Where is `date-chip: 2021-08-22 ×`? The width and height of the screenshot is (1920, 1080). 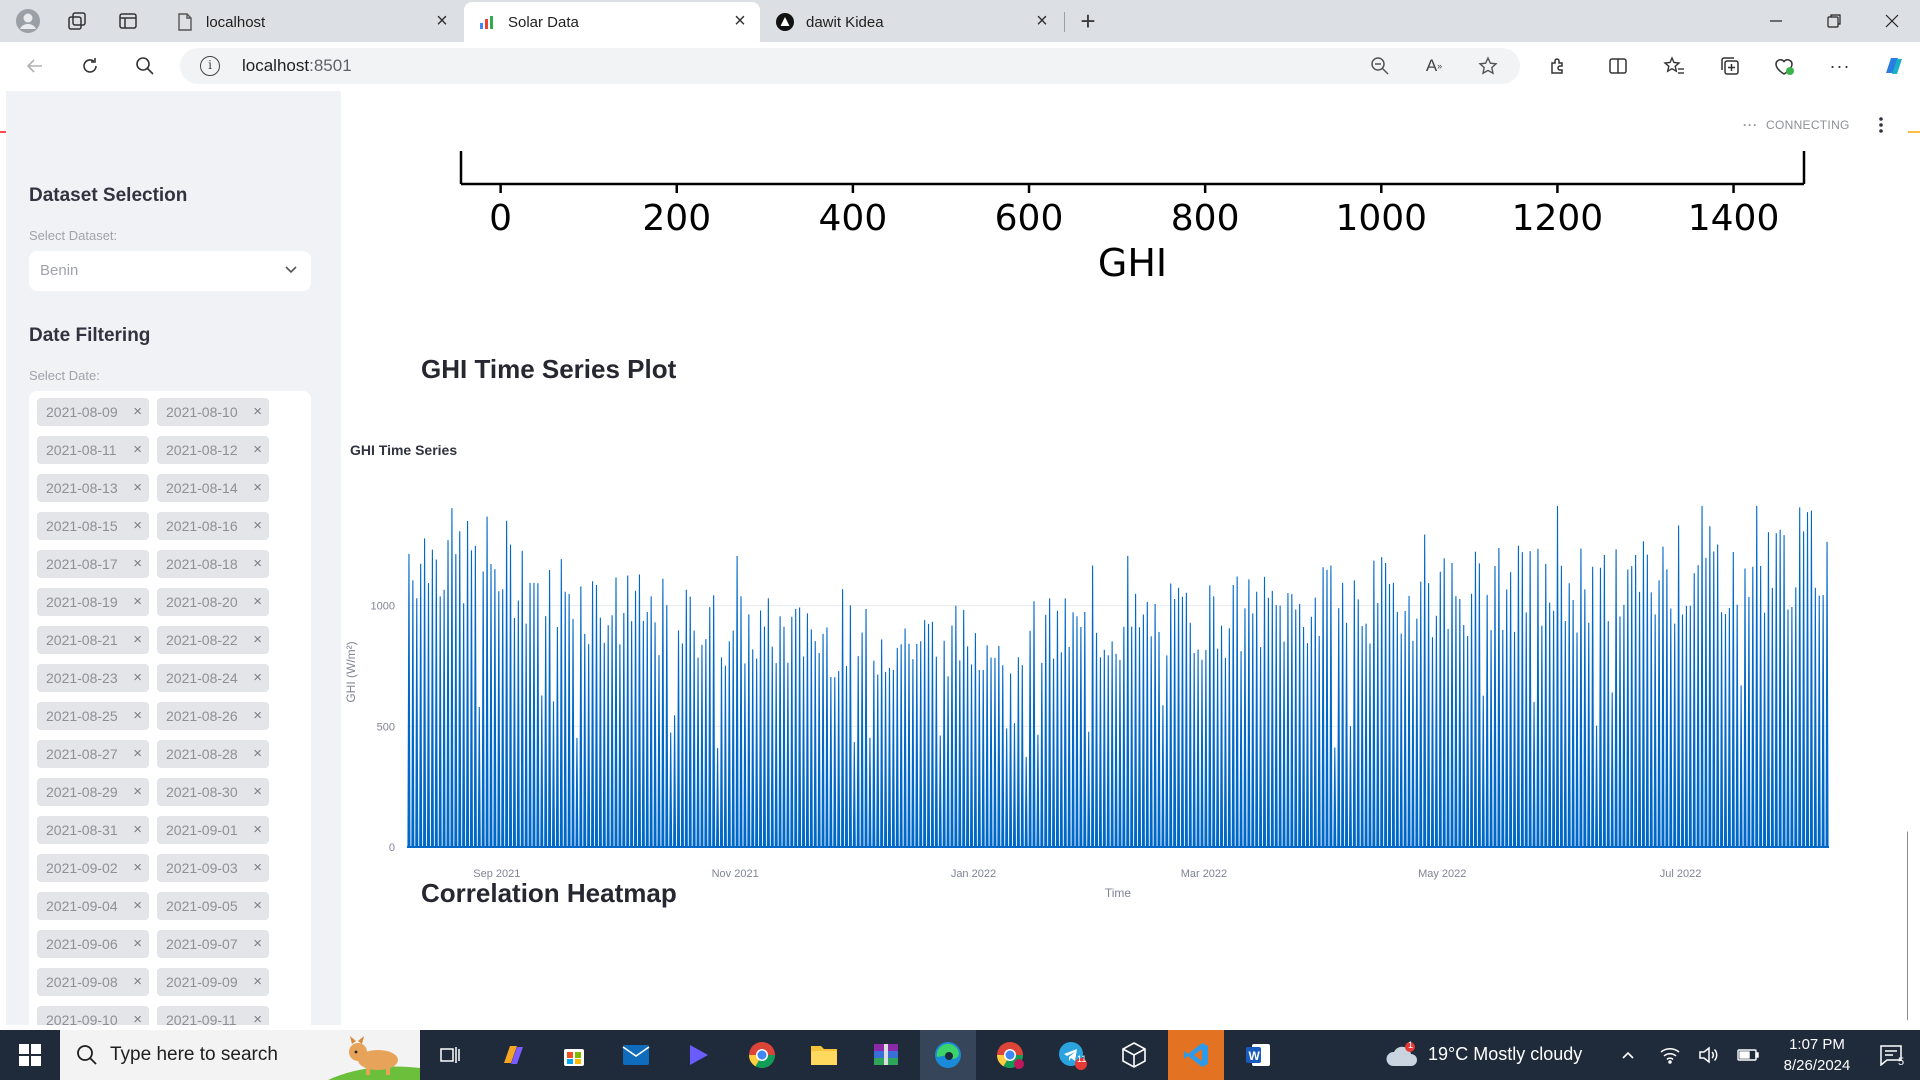
date-chip: 2021-08-22 × is located at coordinates (213, 640).